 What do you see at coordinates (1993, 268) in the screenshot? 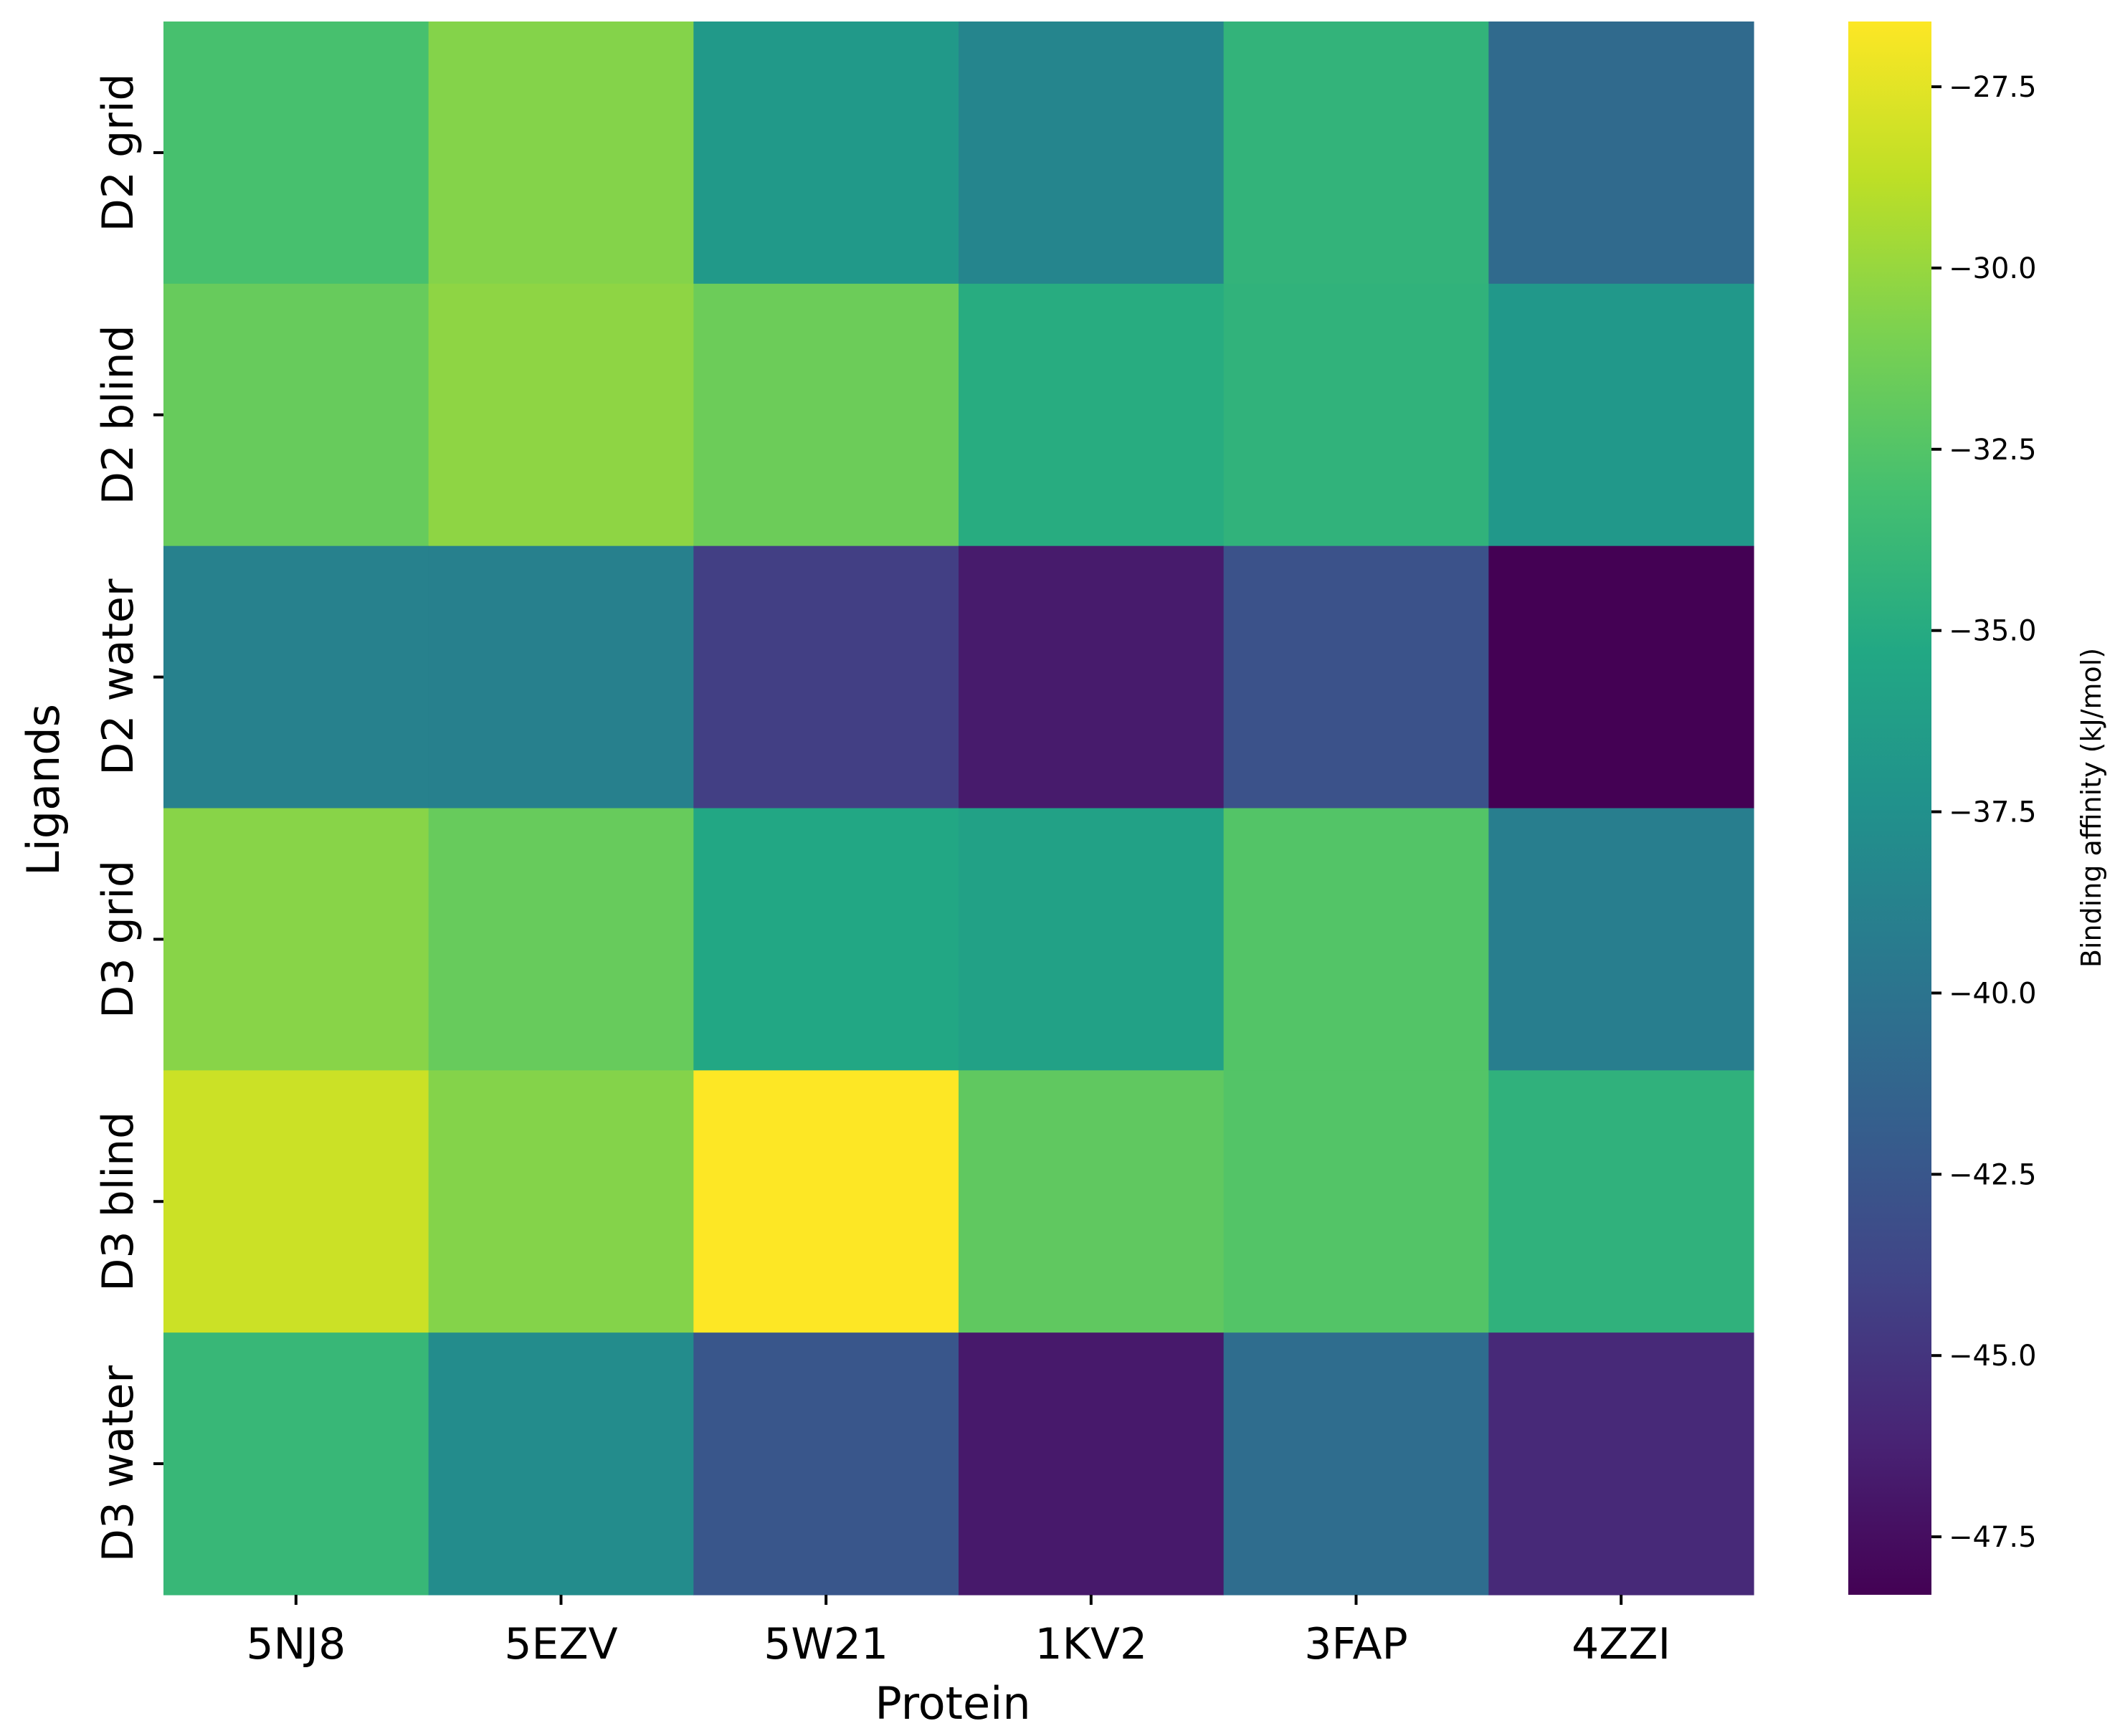
I see `colorbar-tick-label: −30.0` at bounding box center [1993, 268].